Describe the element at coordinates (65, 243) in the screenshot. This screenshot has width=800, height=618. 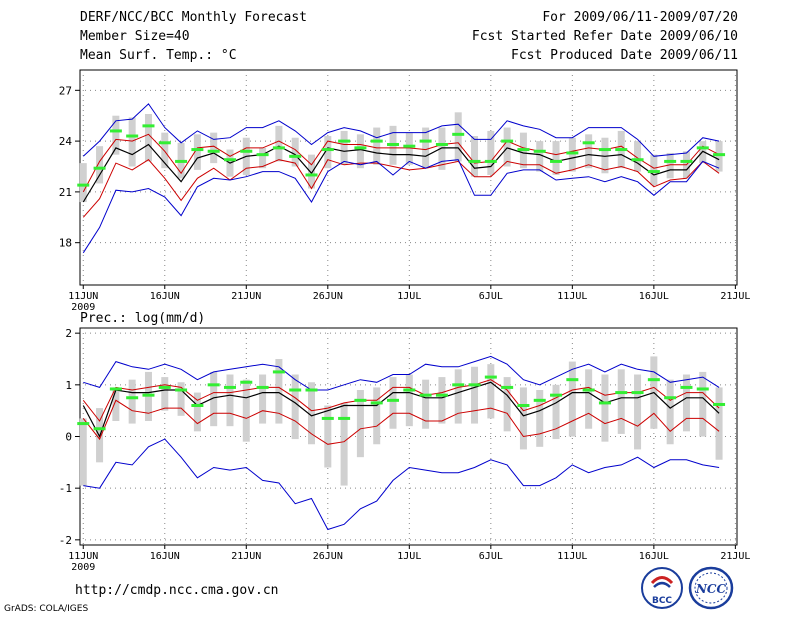
I see `temp-ytick-label: 18` at that location.